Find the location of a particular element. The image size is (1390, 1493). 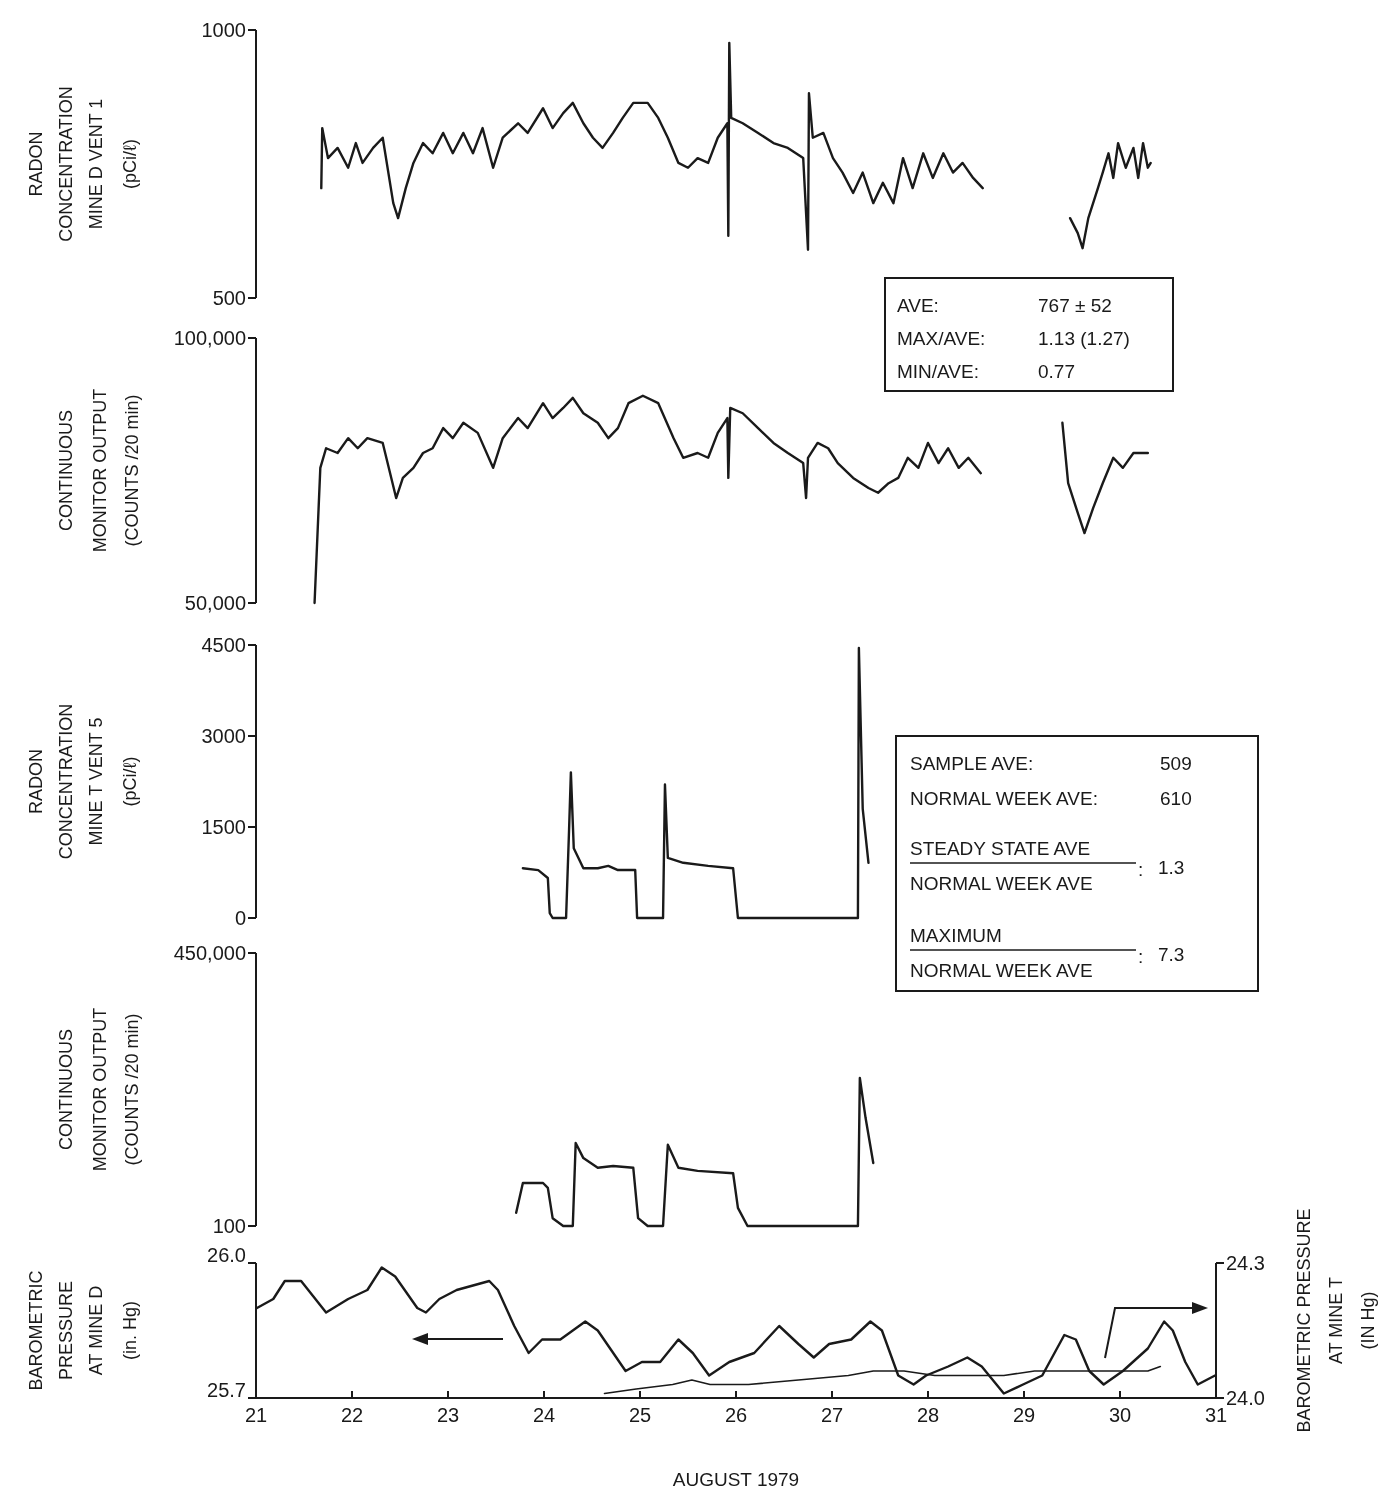

y-axis-title: RADON CONCENTRATION MINE D VENT 1 (pCi/ℓ) is located at coordinates (83, 164).